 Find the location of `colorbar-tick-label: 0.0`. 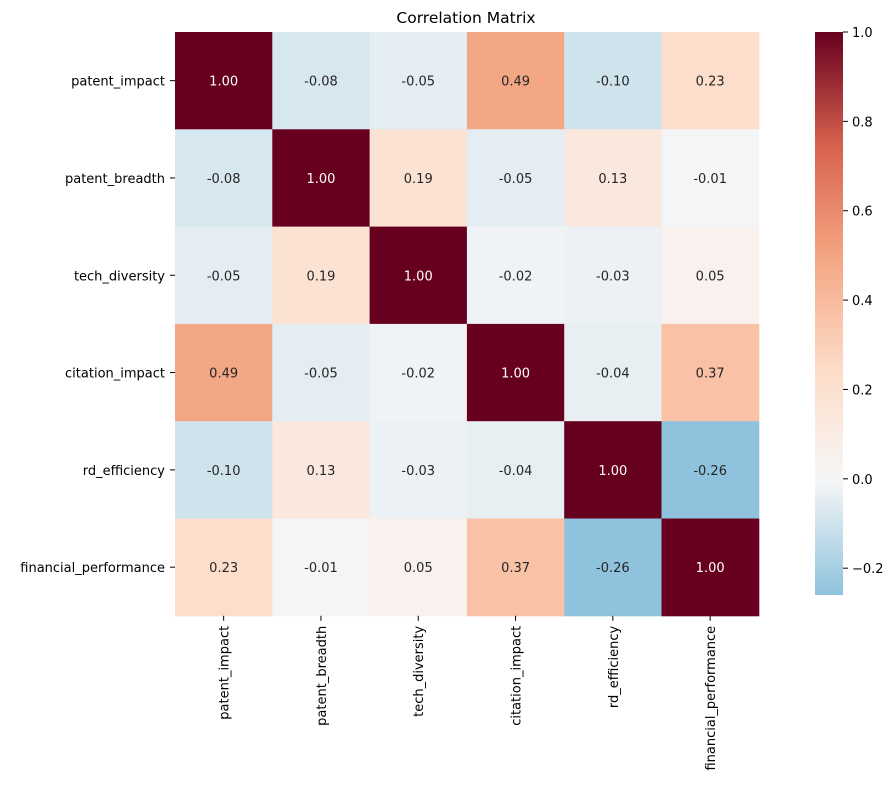

colorbar-tick-label: 0.0 is located at coordinates (862, 480).